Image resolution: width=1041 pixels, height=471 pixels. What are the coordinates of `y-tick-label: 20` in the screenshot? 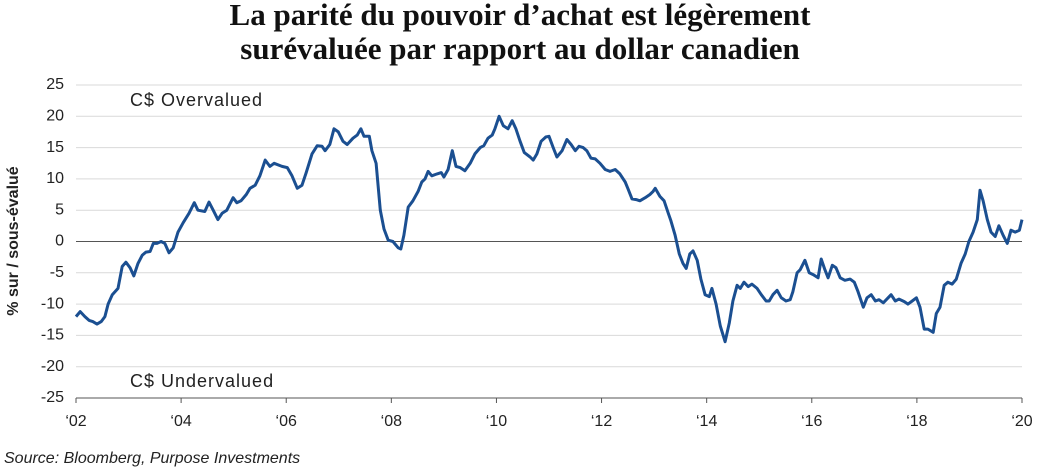 It's located at (55, 116).